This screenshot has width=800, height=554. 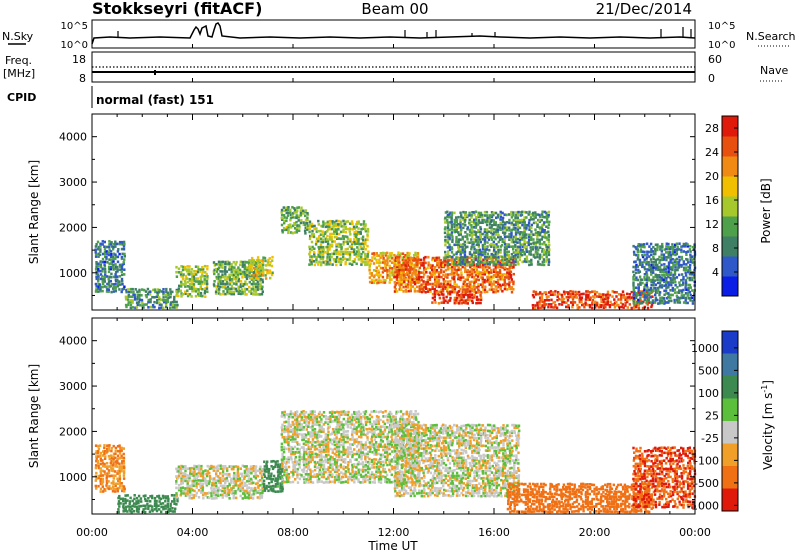 I want to click on nave-label: Nave, so click(x=774, y=70).